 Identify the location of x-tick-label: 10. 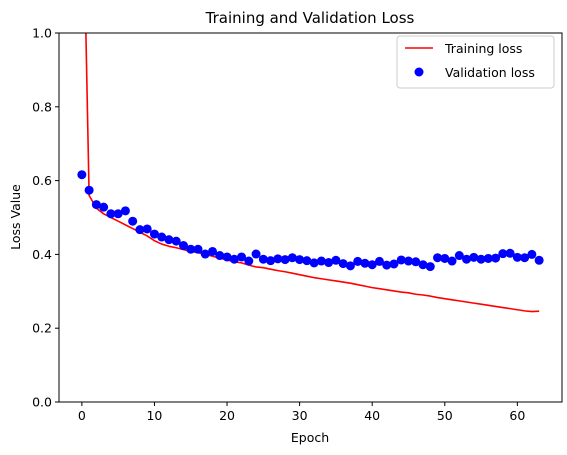
(154, 415).